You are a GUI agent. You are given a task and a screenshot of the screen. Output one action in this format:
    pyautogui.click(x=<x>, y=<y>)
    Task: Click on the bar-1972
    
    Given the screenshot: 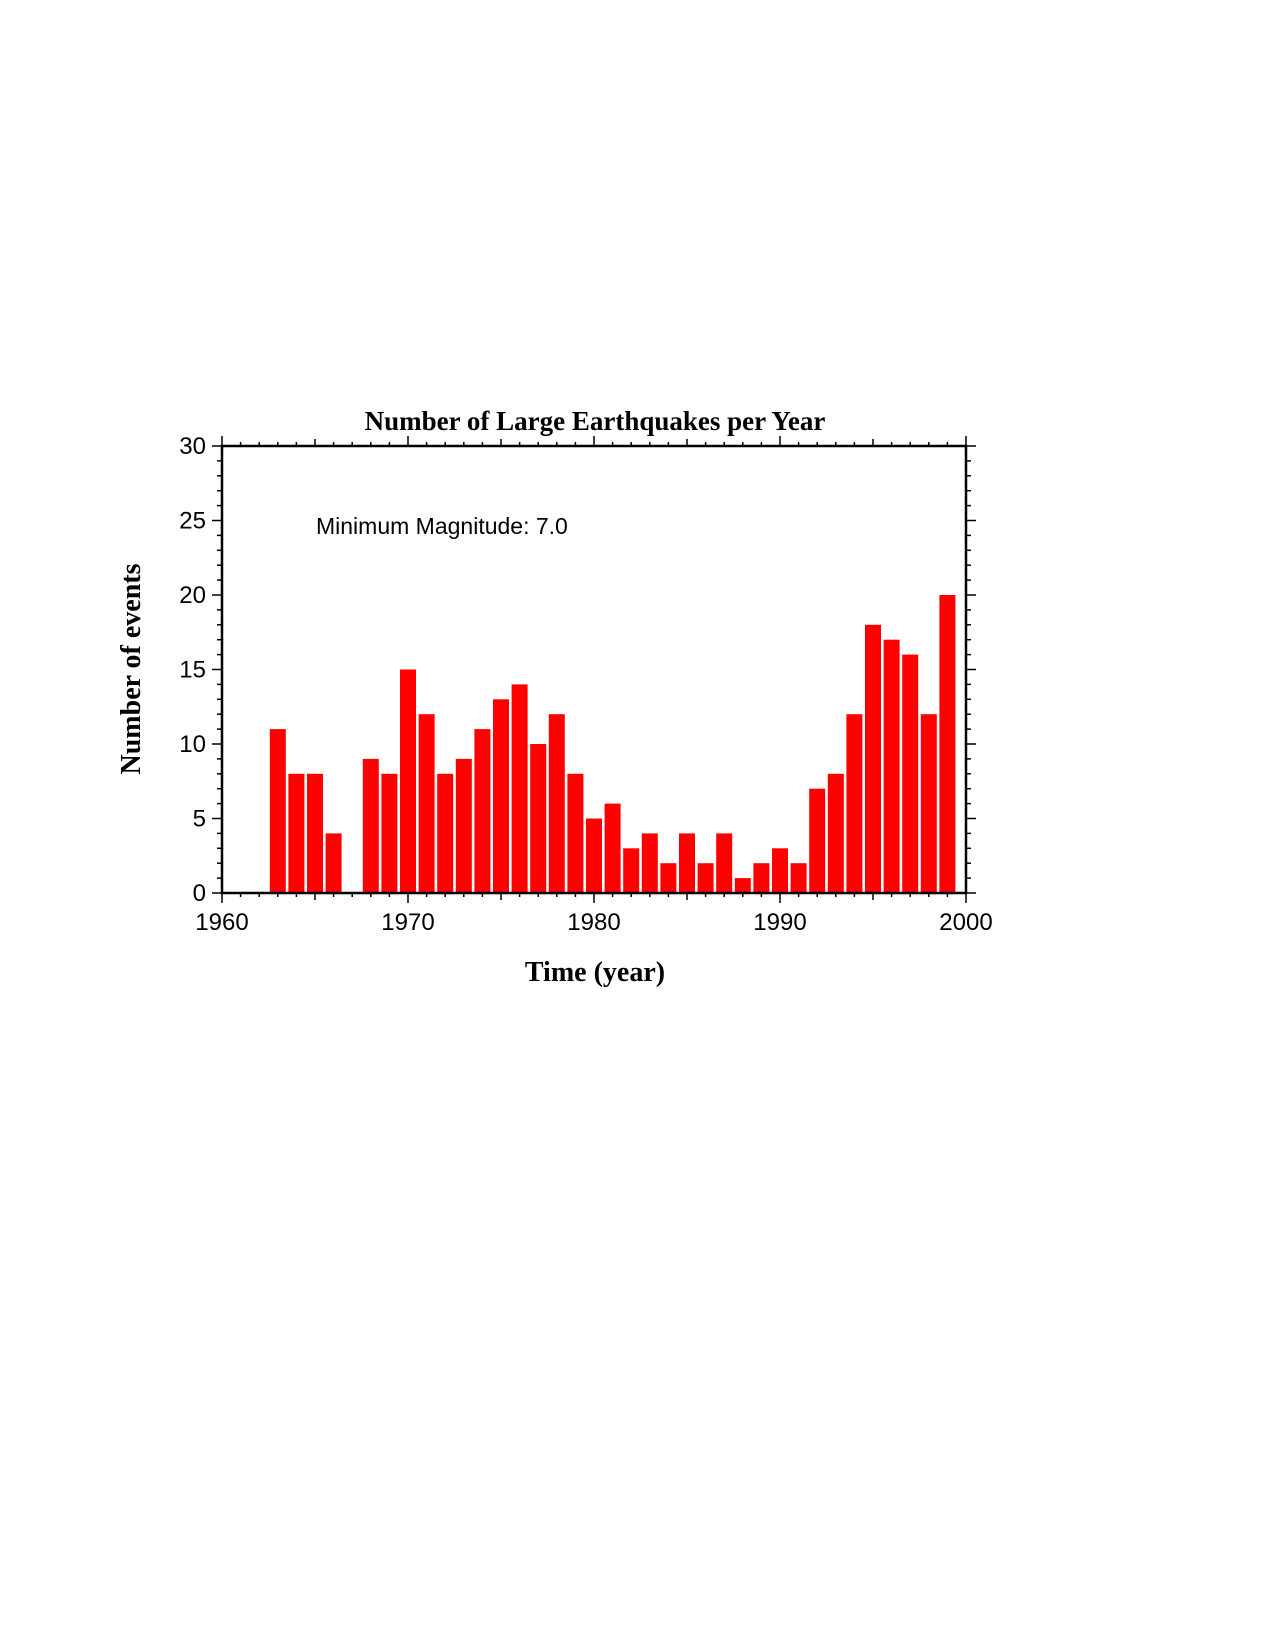 What is the action you would take?
    pyautogui.click(x=445, y=833)
    